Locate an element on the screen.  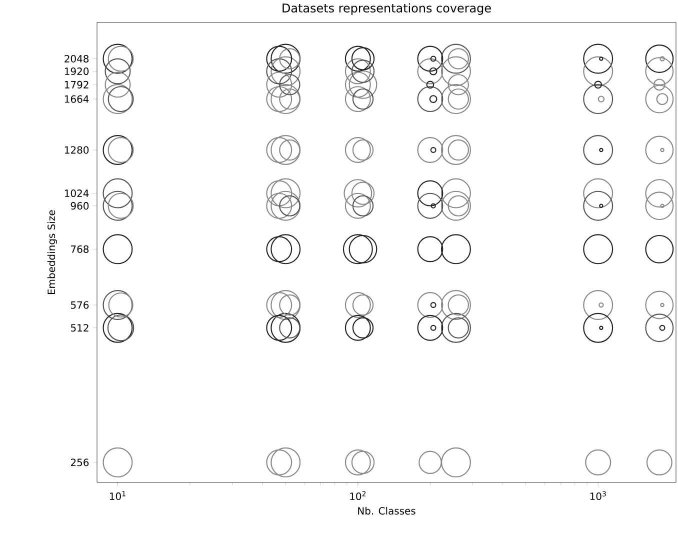
x-tick-label: 10$^{3}$ is located at coordinates (598, 495).